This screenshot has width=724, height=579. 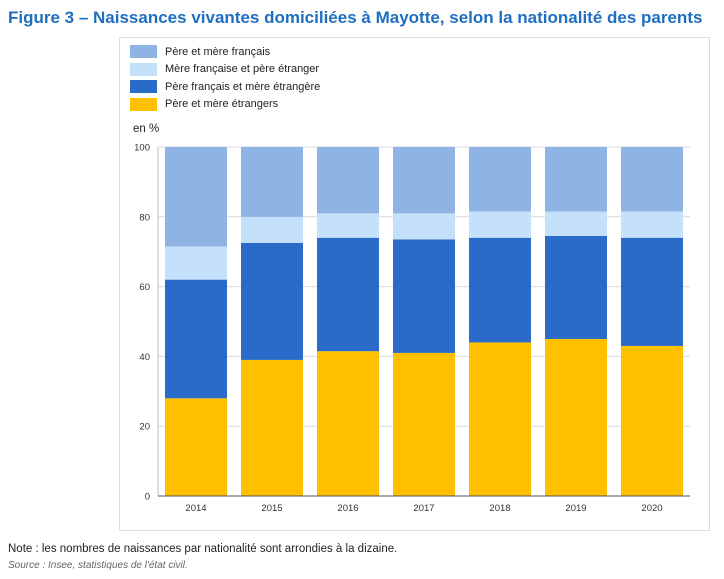 I want to click on legend-item-pere-mere-etrangers: Père et mère étrangers, so click(x=225, y=105).